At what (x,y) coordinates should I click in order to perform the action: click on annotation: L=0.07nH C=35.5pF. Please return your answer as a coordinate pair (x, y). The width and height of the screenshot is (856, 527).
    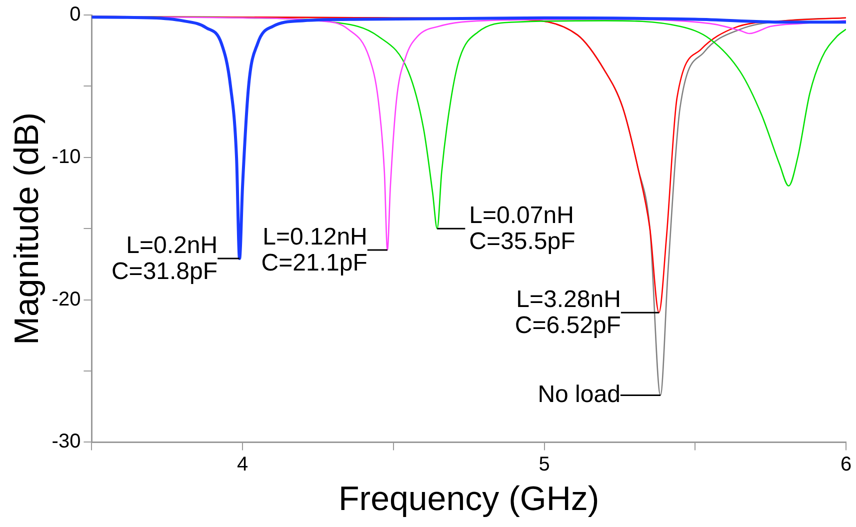
    Looking at the image, I should click on (522, 229).